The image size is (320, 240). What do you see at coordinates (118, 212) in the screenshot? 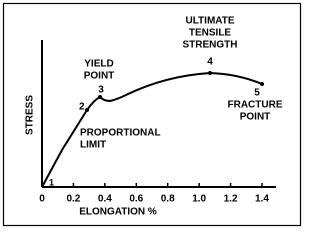
I see `x-axis-label: ELONGATION %` at bounding box center [118, 212].